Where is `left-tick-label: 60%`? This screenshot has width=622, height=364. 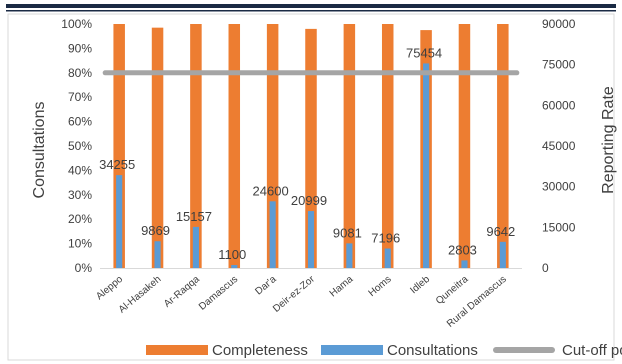 left-tick-label: 60% is located at coordinates (80, 122).